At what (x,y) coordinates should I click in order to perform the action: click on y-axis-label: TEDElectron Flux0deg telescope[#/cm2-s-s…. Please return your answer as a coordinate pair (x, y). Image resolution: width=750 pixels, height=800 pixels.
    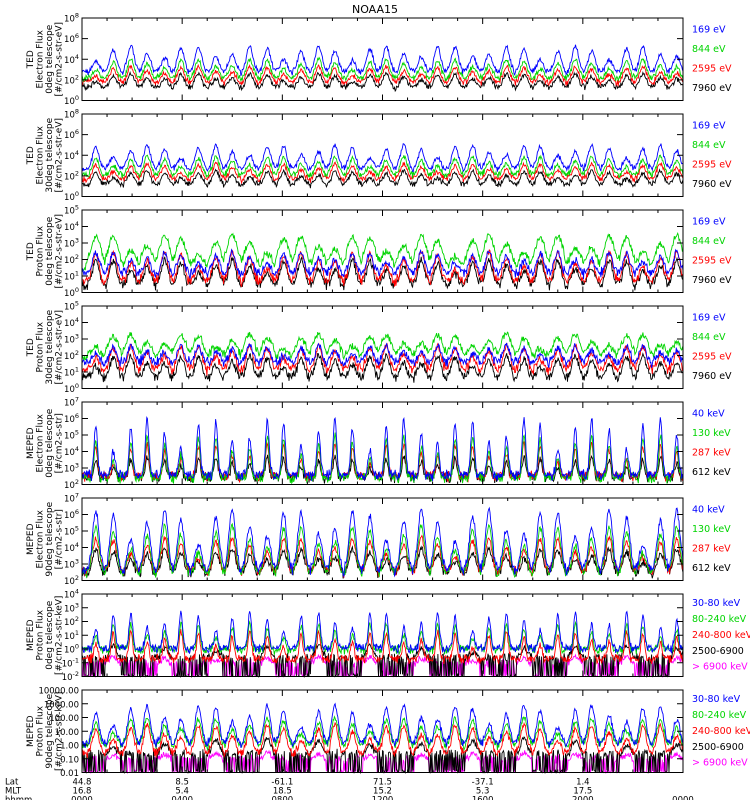
    Looking at the image, I should click on (45, 59).